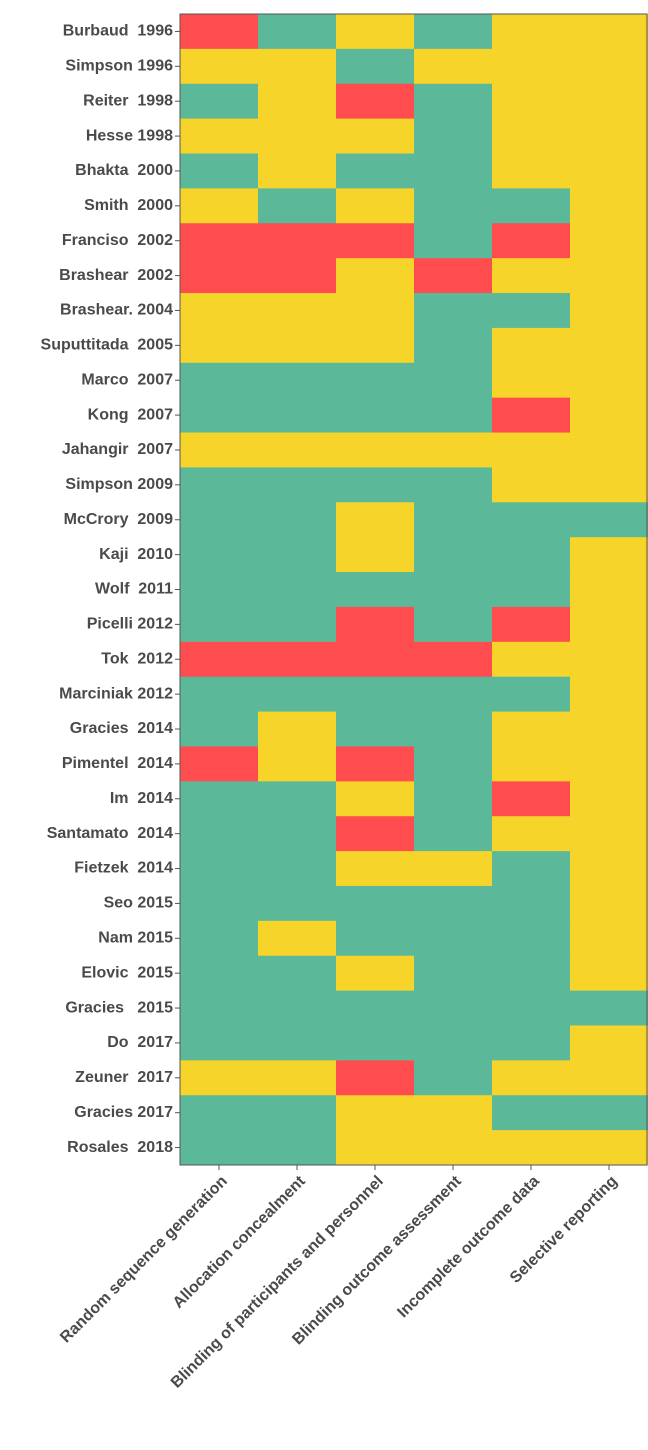  Describe the element at coordinates (134, 589) in the screenshot. I see `y-tick-label: Wolf 2011` at that location.